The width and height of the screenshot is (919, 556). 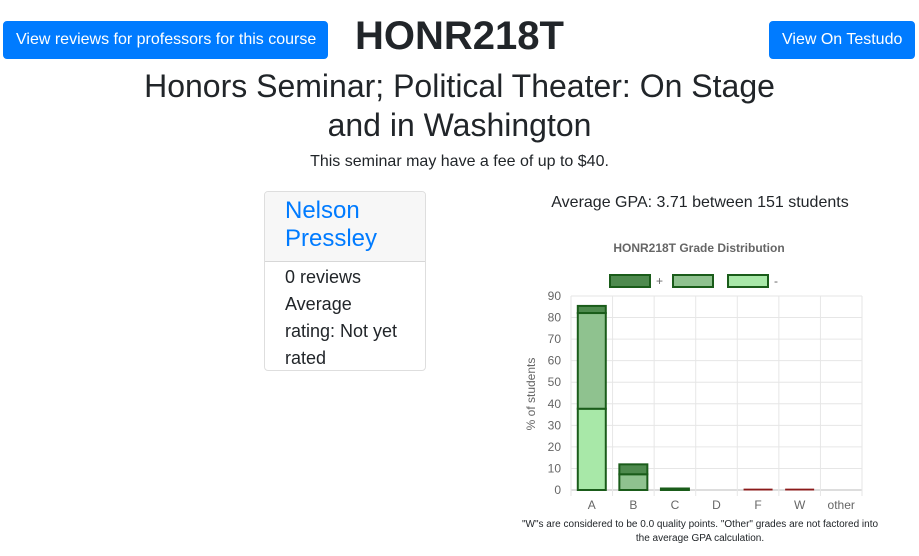 I want to click on view-on-testudo-button: View On Testudo, so click(x=842, y=40).